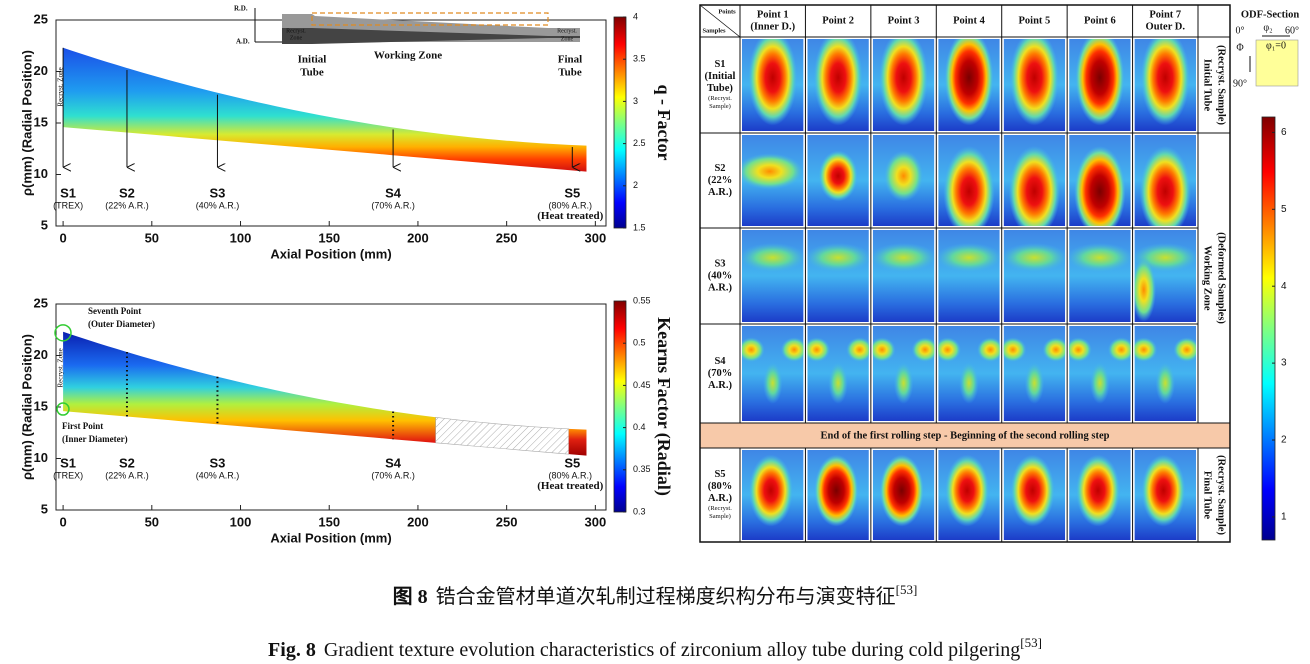 The image size is (1310, 664). What do you see at coordinates (572, 462) in the screenshot?
I see `station-label: S5` at bounding box center [572, 462].